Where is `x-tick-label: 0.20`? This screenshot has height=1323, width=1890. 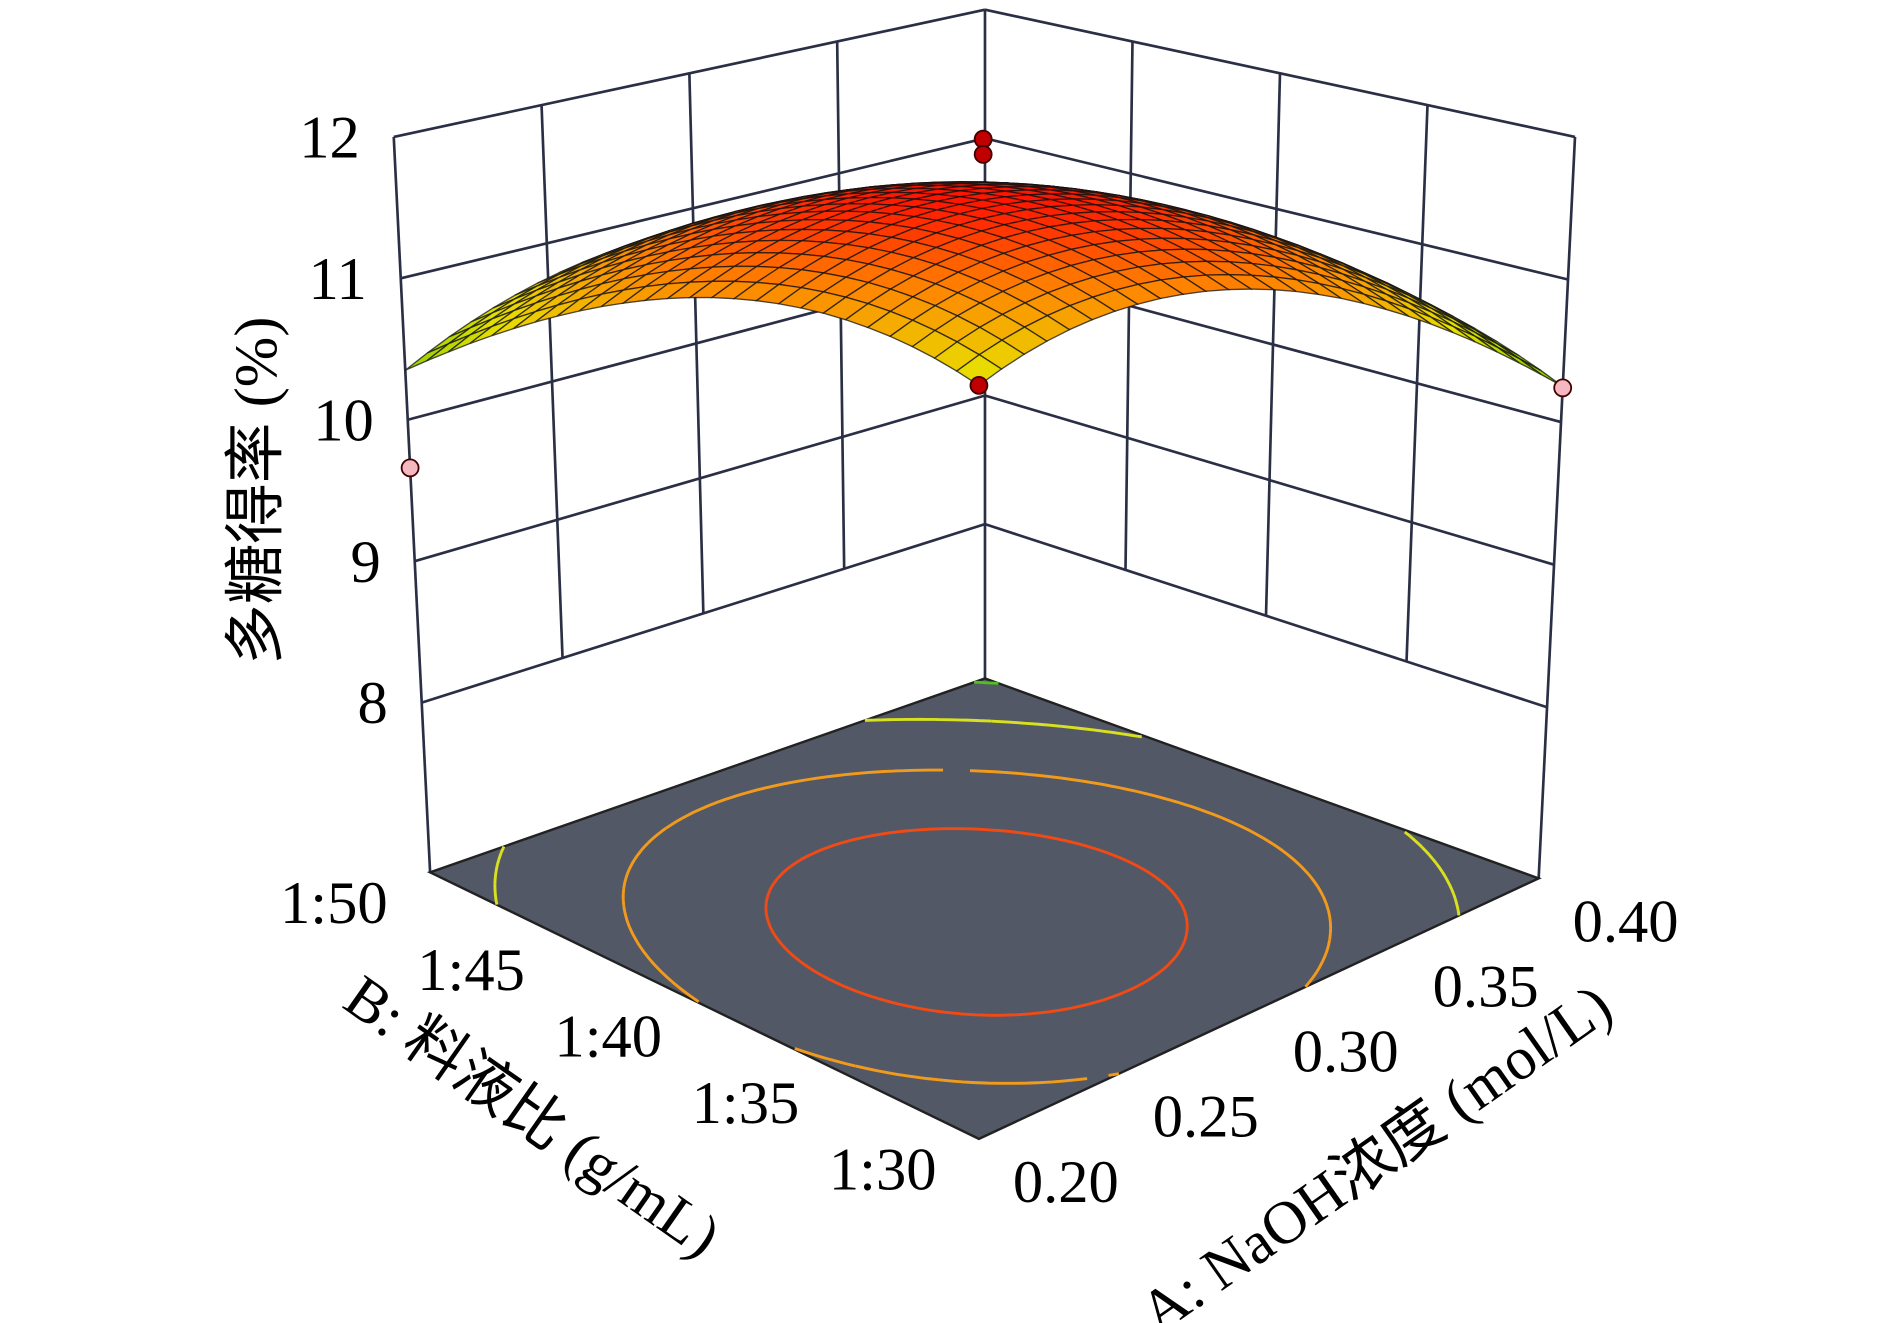 x-tick-label: 0.20 is located at coordinates (1066, 1182).